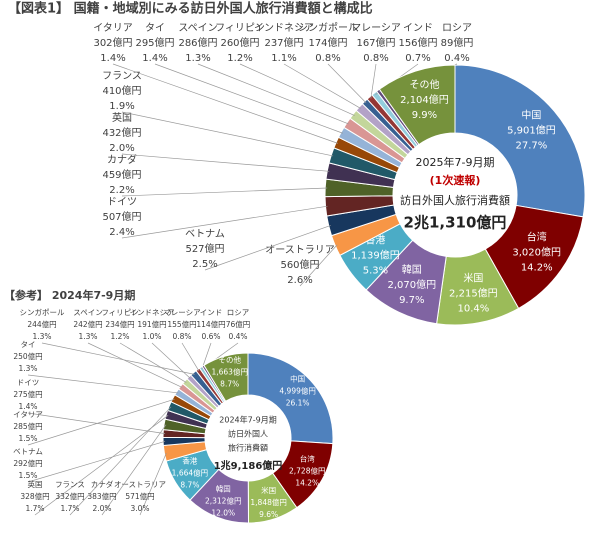 This screenshot has width=590, height=539. I want to click on percent-label: 12.0%, so click(223, 512).